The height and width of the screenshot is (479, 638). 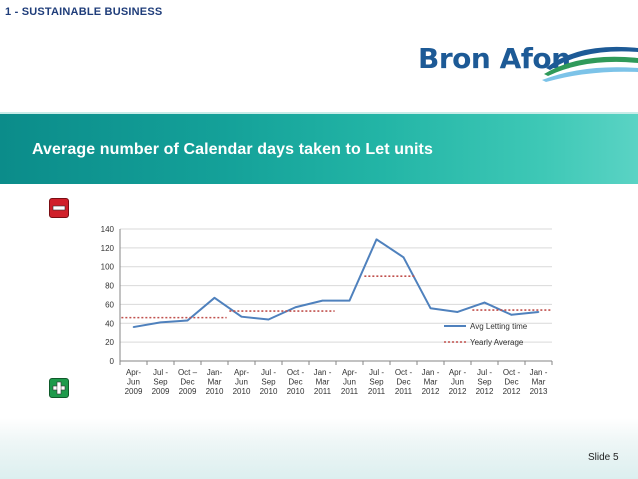 I want to click on x-tick-label-line: Oct –, so click(x=188, y=372).